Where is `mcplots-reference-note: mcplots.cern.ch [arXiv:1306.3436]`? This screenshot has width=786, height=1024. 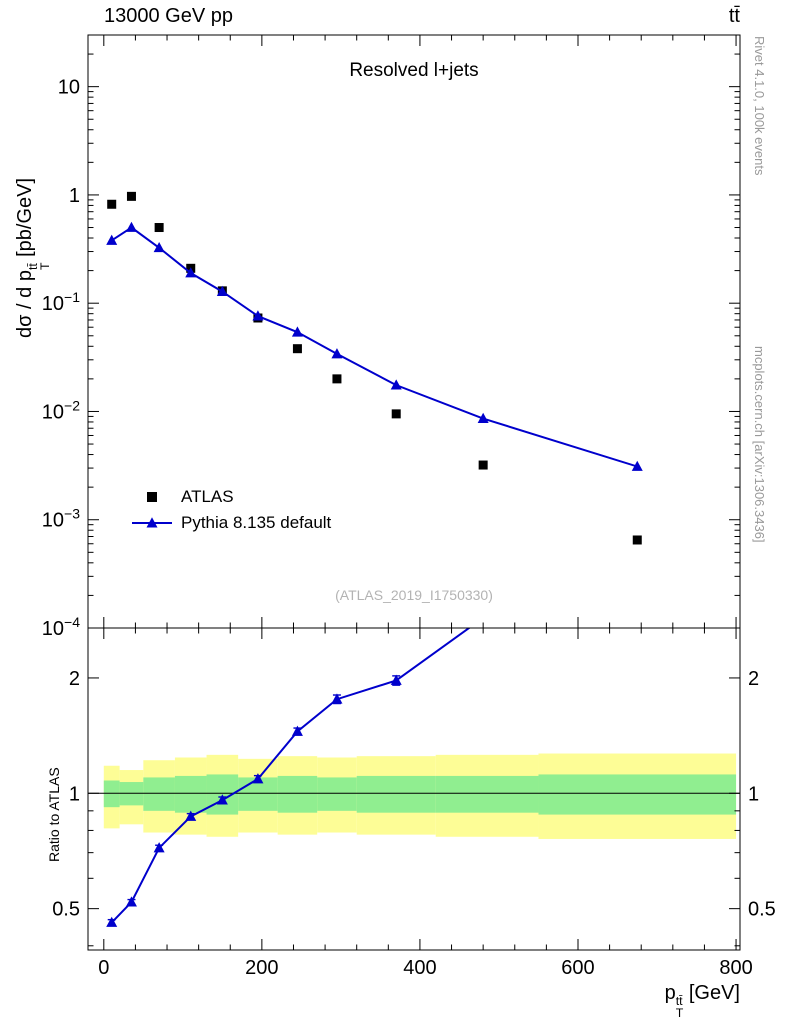 mcplots-reference-note: mcplots.cern.ch [arXiv:1306.3436] is located at coordinates (759, 444).